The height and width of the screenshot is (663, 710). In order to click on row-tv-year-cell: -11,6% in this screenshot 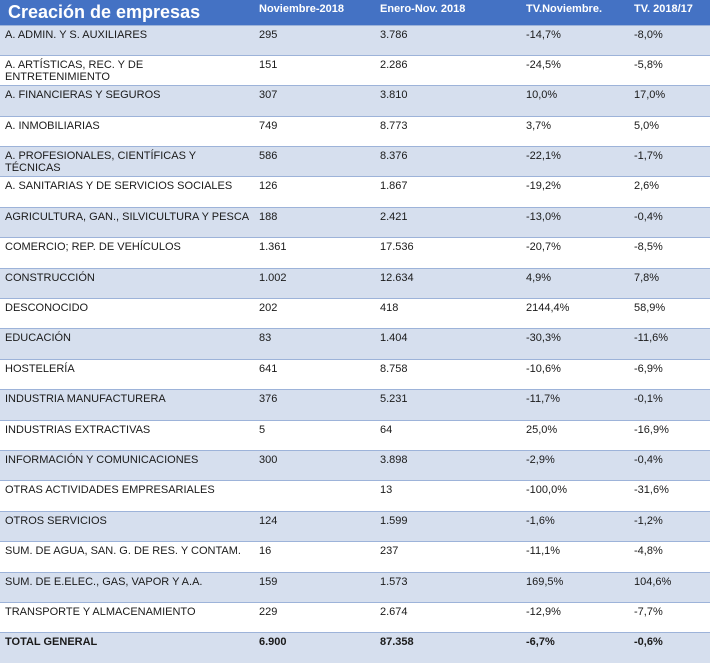, I will do `click(667, 344)`.